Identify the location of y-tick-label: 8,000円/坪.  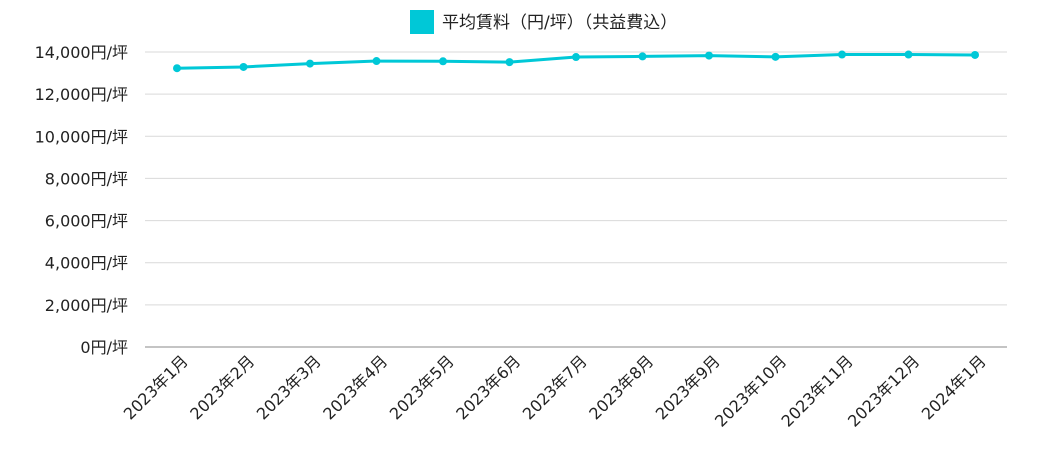
(86, 178).